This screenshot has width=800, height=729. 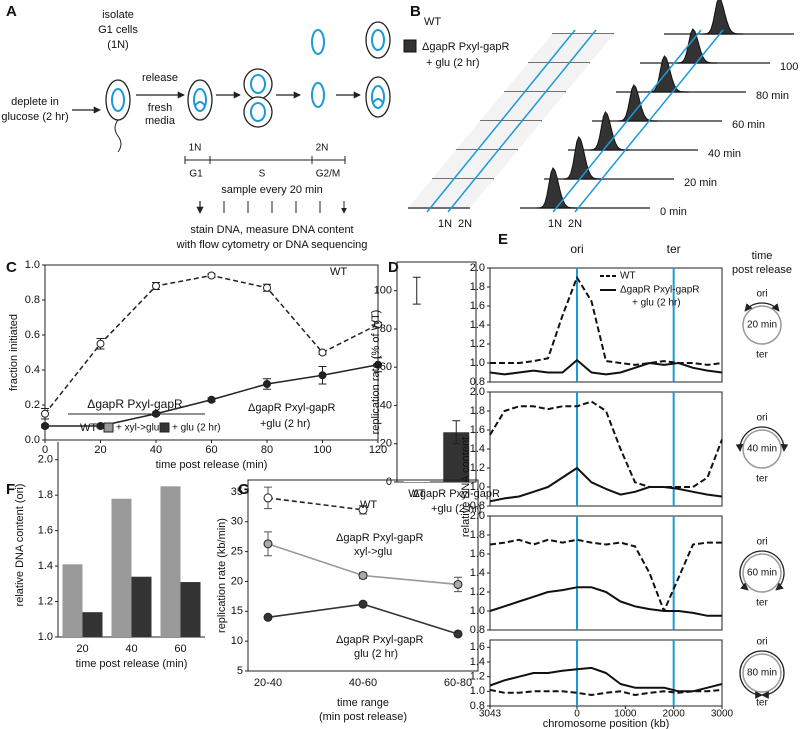 I want to click on axis-label: time post release (min), so click(x=212, y=465).